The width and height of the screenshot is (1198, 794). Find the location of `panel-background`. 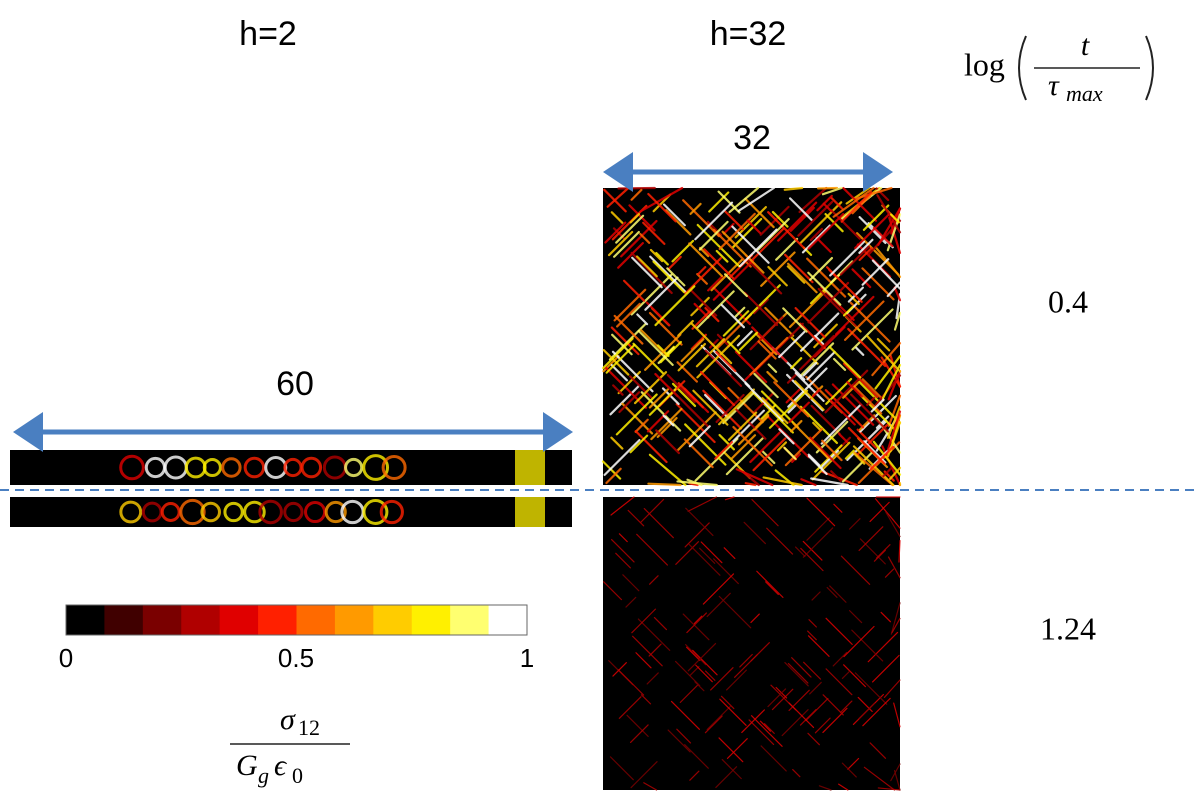

panel-background is located at coordinates (751, 643).